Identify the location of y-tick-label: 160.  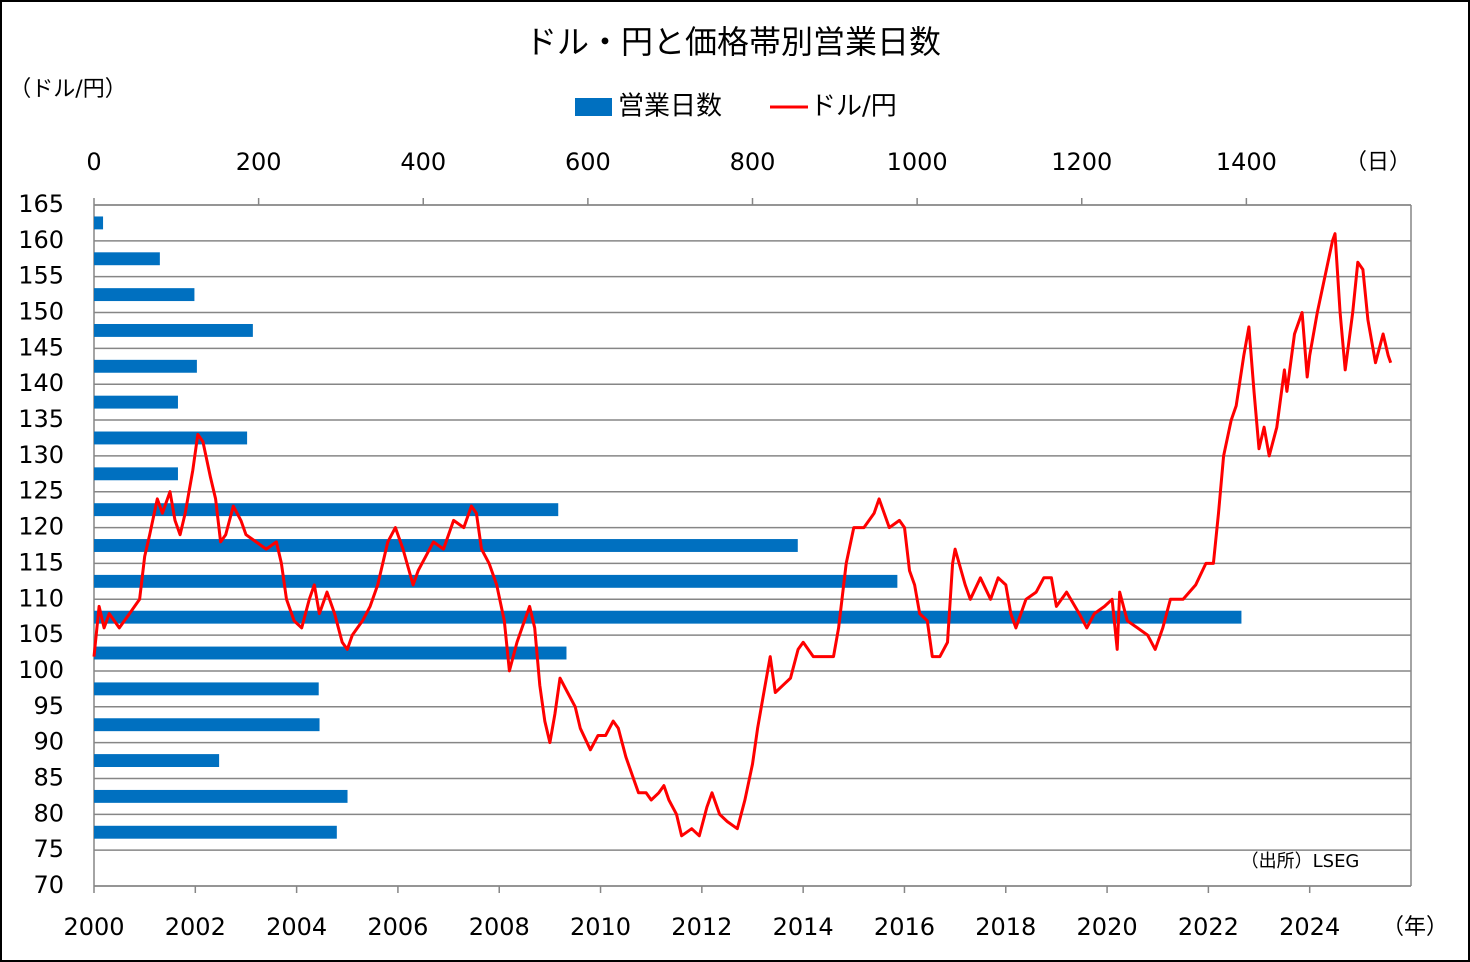
(41, 240).